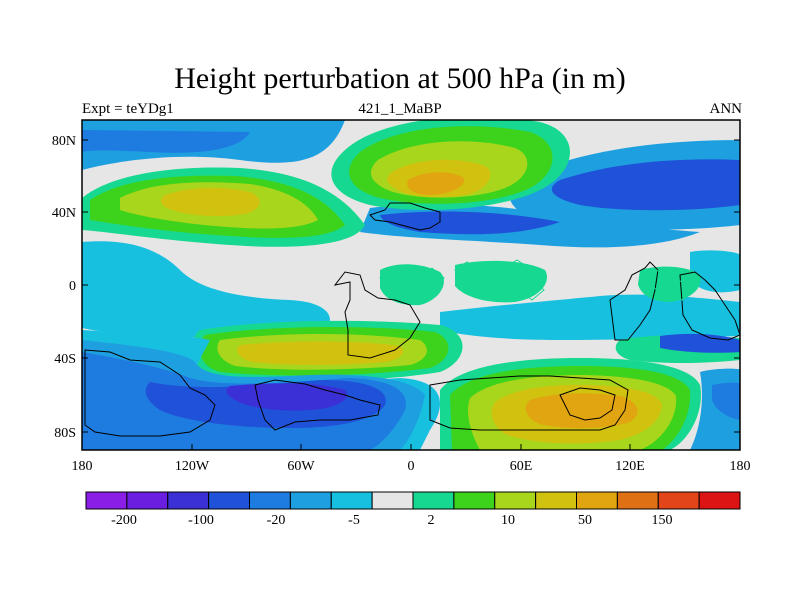 This screenshot has width=800, height=600. Describe the element at coordinates (436, 183) in the screenshot. I see `contour-arctic-pos-peak` at that location.